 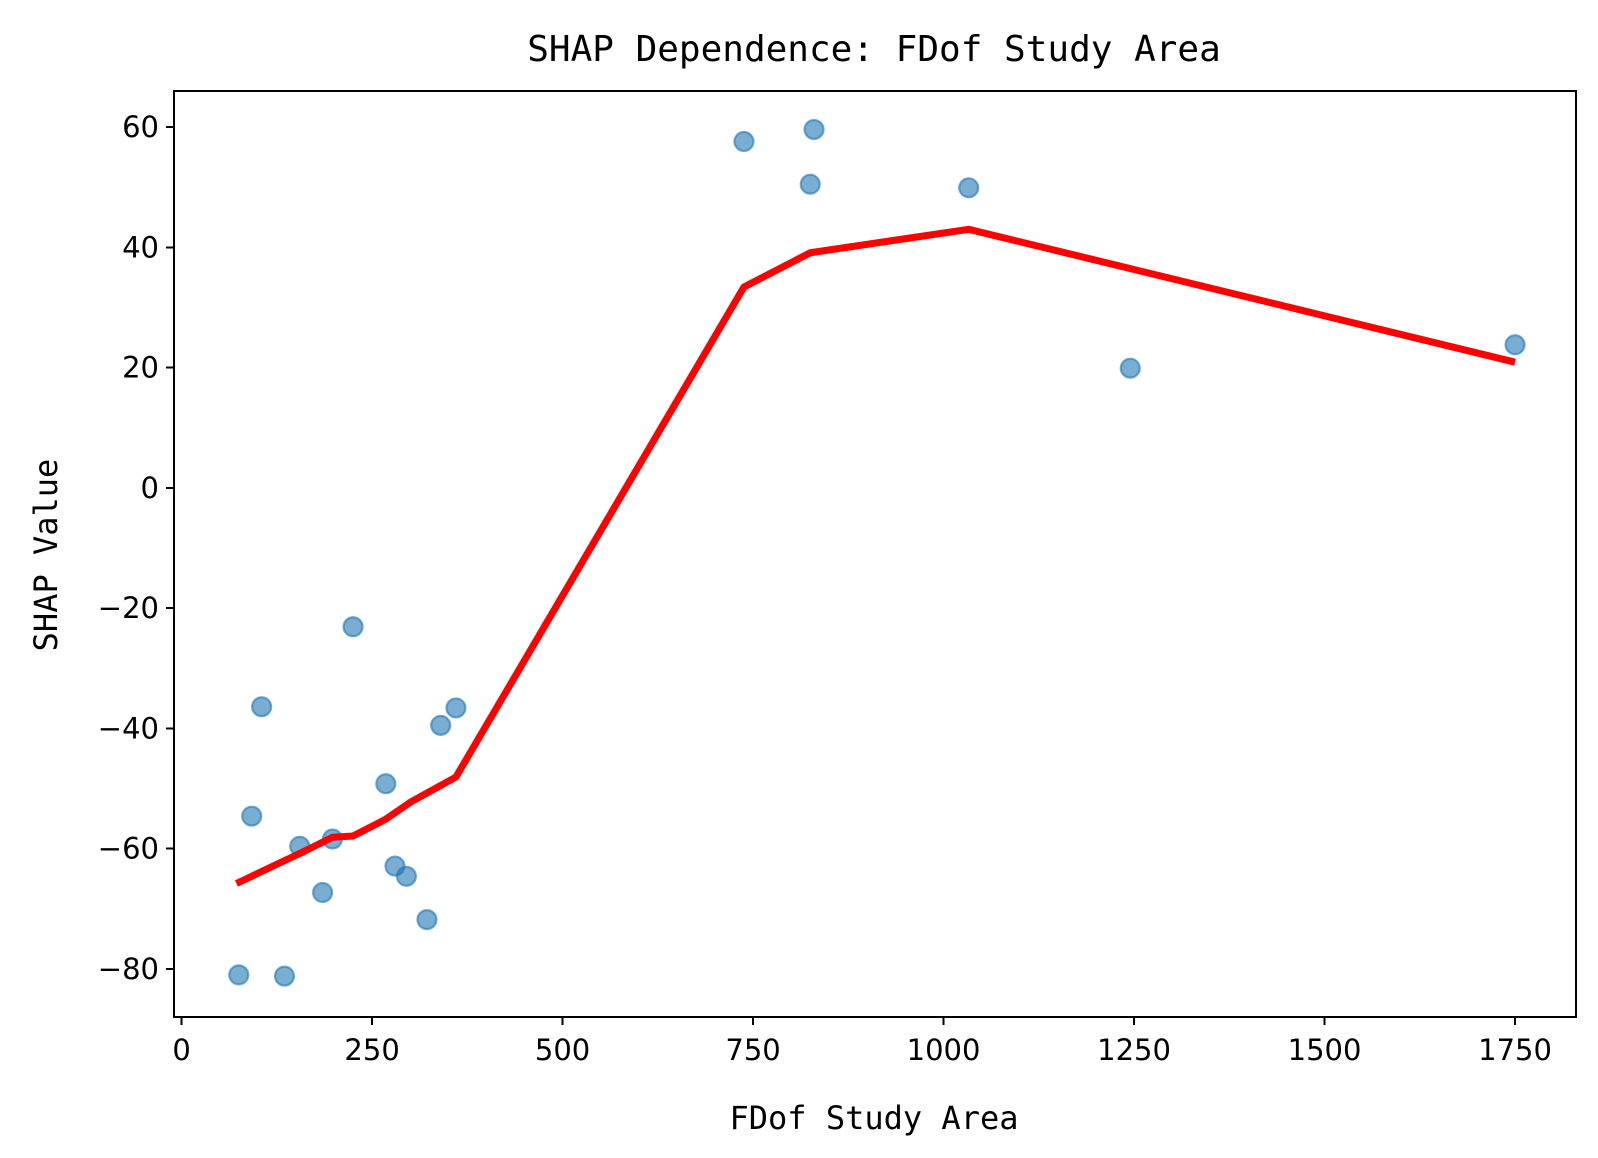 I want to click on x-tick-label: 1750, so click(x=1515, y=1050).